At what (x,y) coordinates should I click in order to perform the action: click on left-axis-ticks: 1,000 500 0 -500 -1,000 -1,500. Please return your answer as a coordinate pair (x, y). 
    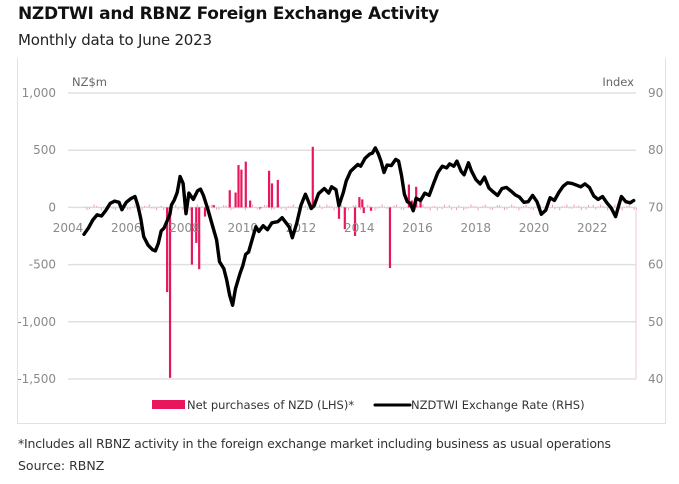
    Looking at the image, I should click on (36, 236).